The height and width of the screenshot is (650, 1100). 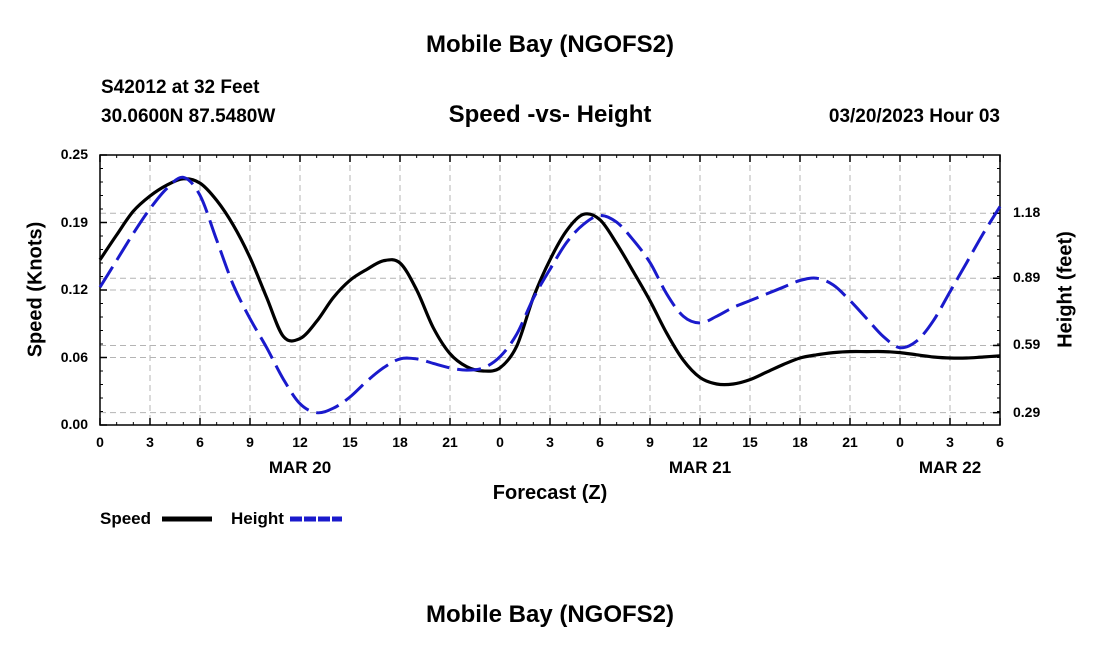 What do you see at coordinates (188, 116) in the screenshot?
I see `station-coordinates: 30.0600N 87.5480W` at bounding box center [188, 116].